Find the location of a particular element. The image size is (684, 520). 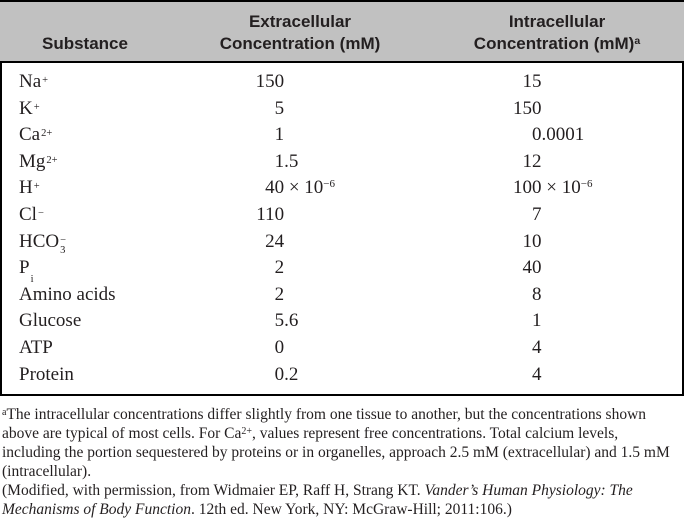

substance-label: HCO is located at coordinates (39, 241).